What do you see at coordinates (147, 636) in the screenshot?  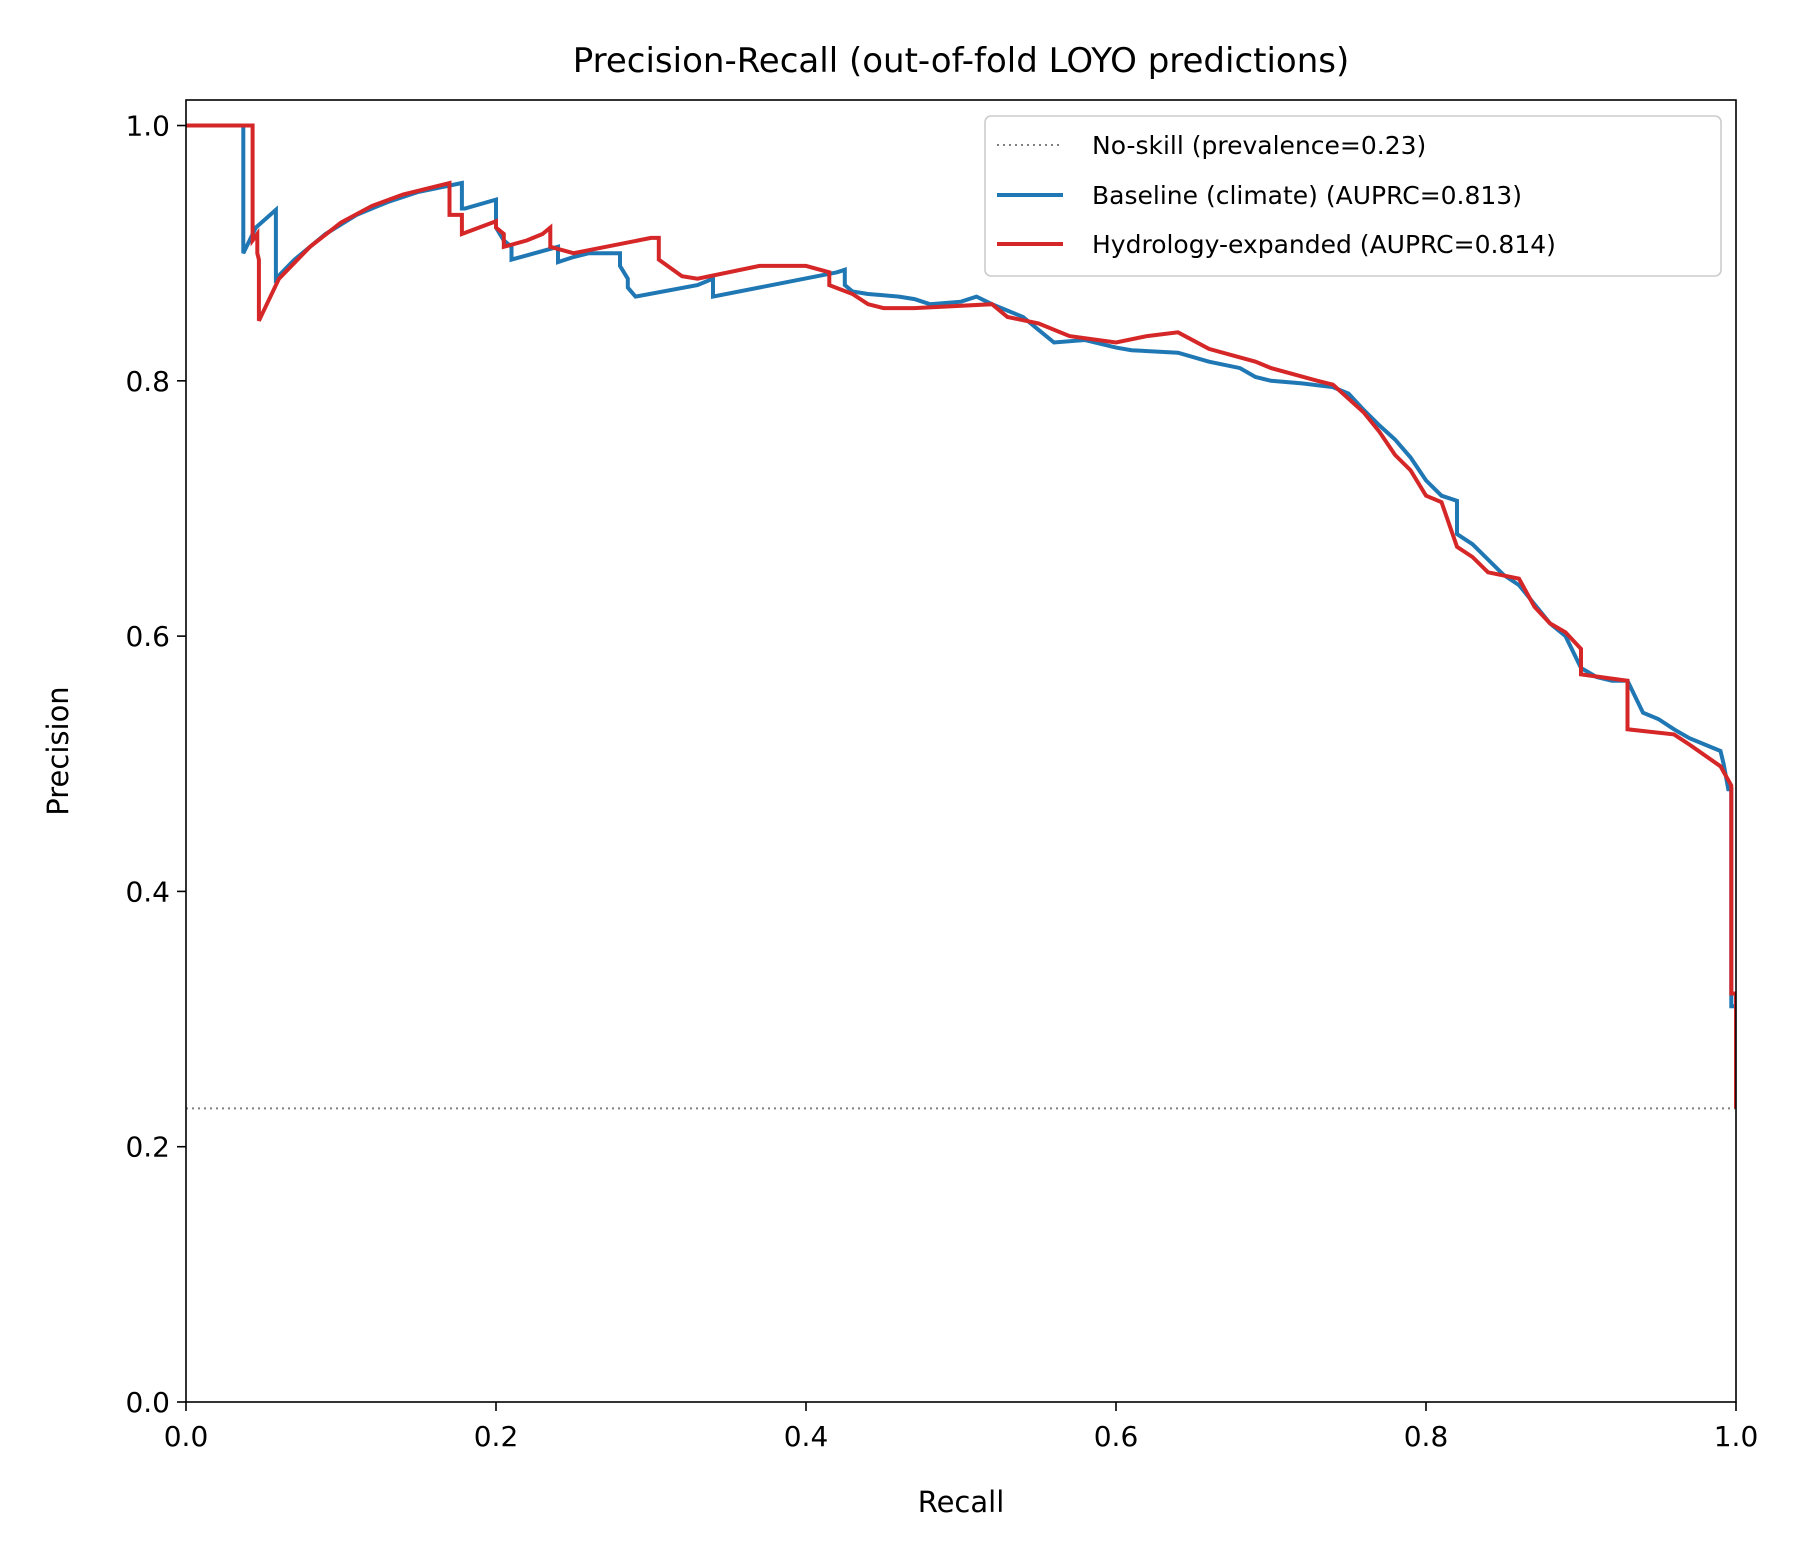 I see `y-tick-label: 0.6` at bounding box center [147, 636].